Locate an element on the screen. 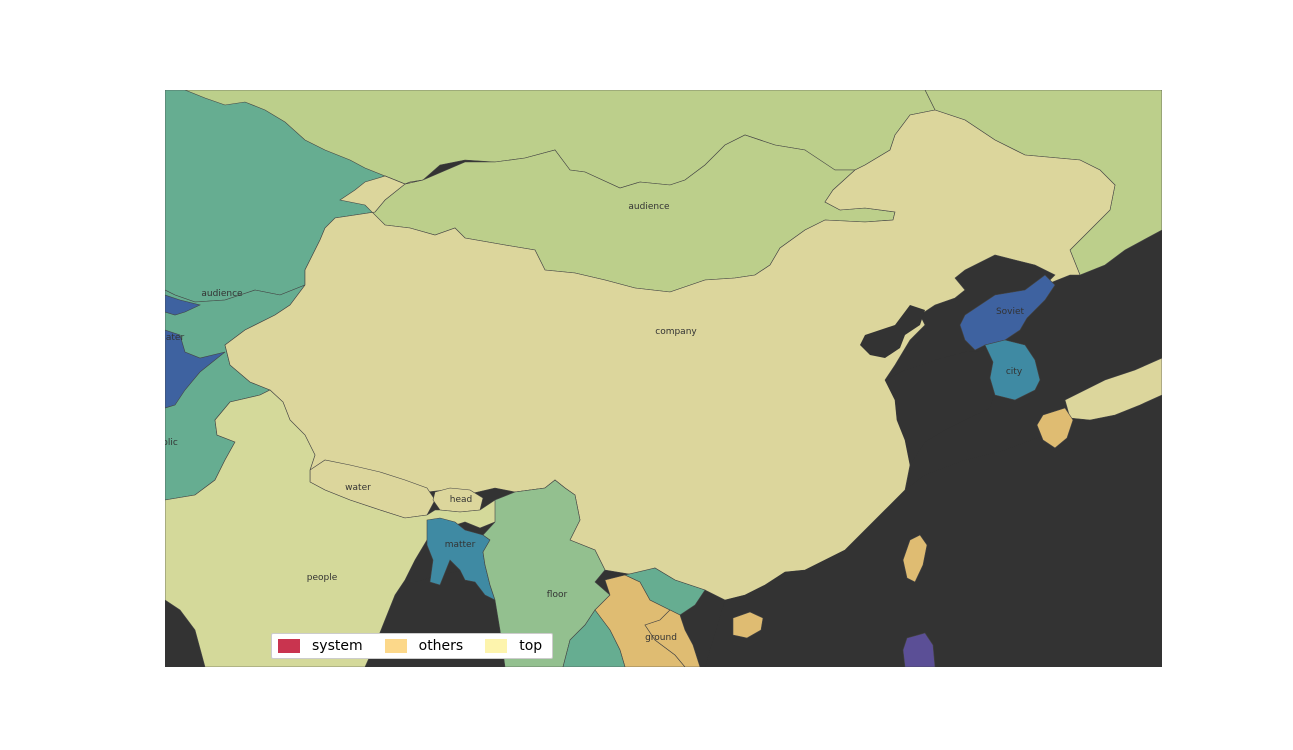 This screenshot has height=750, width=1293. label-soviet: Soviet is located at coordinates (1010, 312).